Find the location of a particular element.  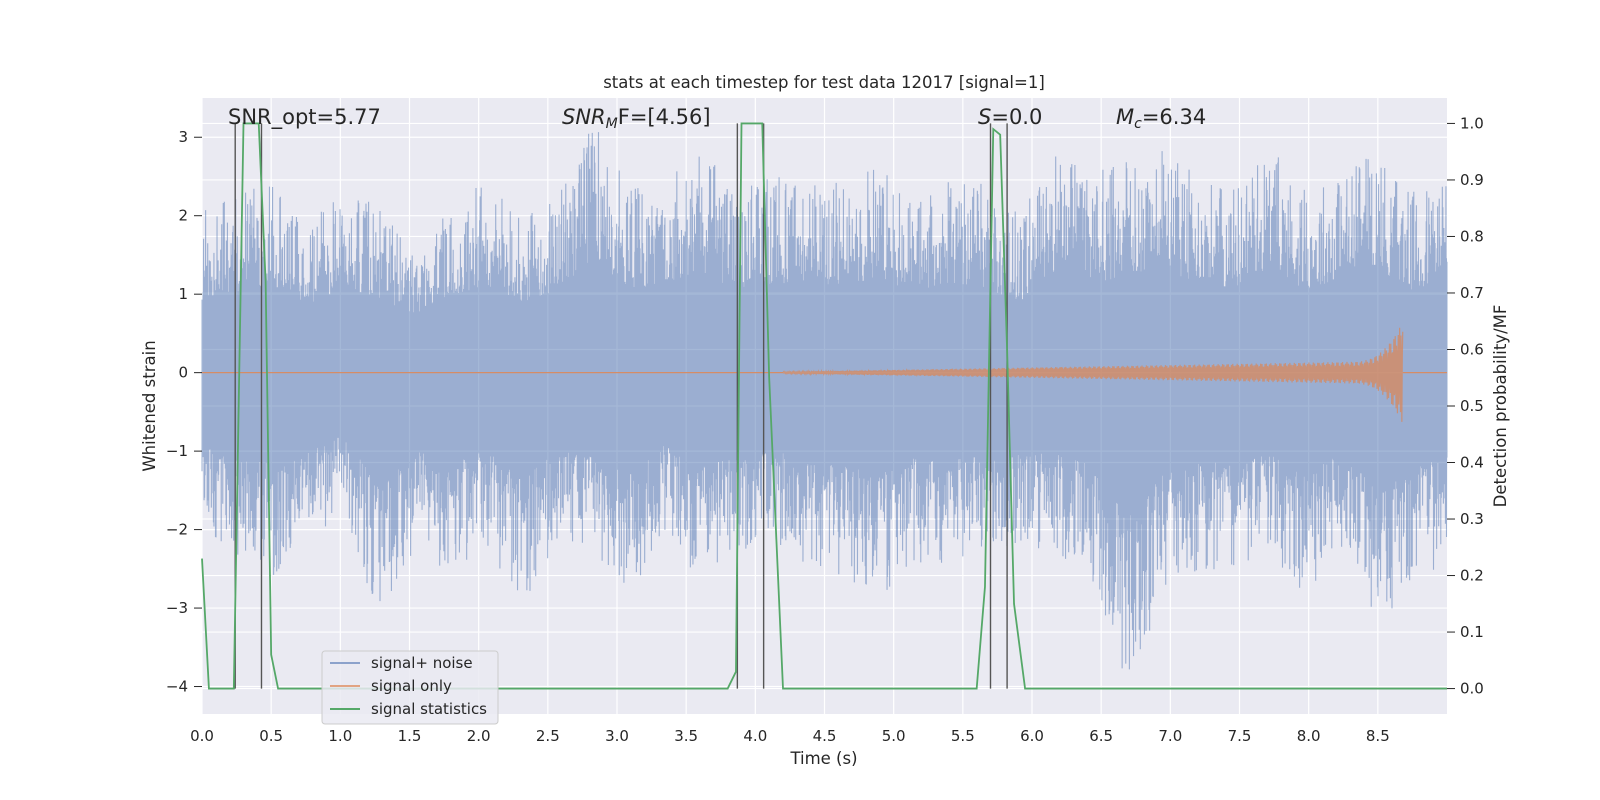

annotation-s-rest: =0.0 is located at coordinates (1016, 117).